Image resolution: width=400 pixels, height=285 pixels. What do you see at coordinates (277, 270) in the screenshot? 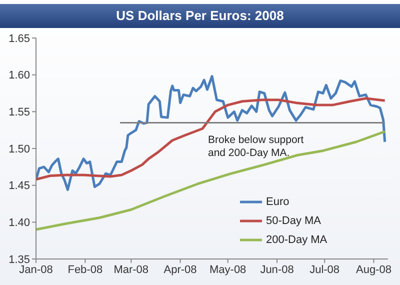
I see `x-tick-label: Jun-08` at bounding box center [277, 270].